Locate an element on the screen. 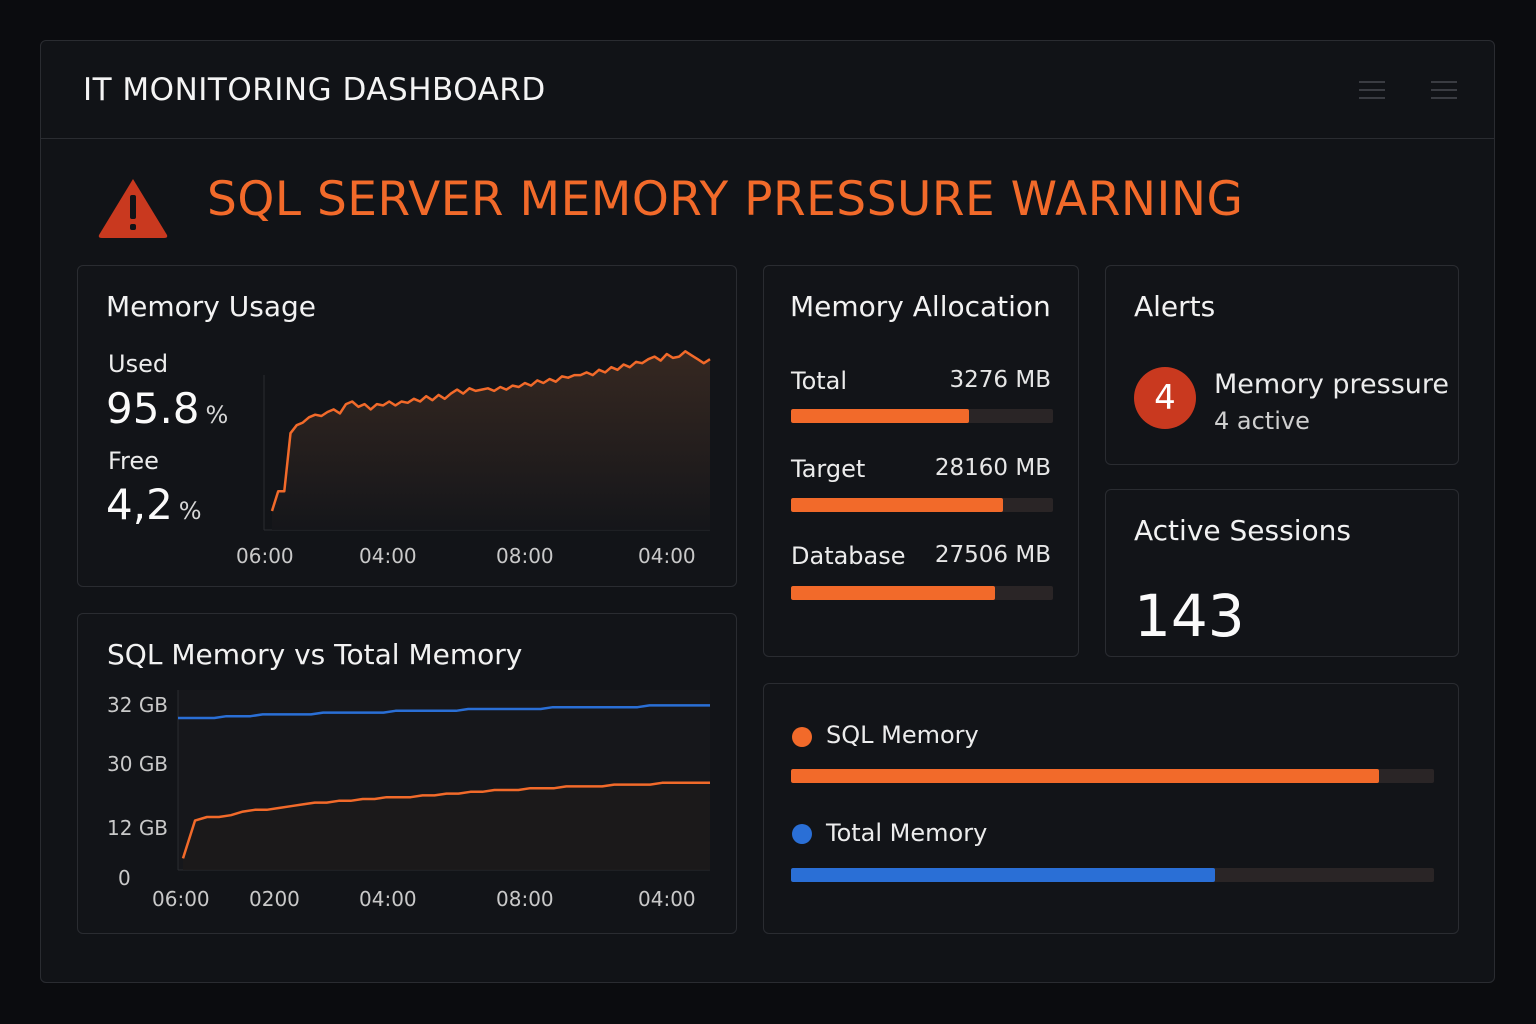 The image size is (1536, 1024). alert-sub: 4 active is located at coordinates (1262, 421).